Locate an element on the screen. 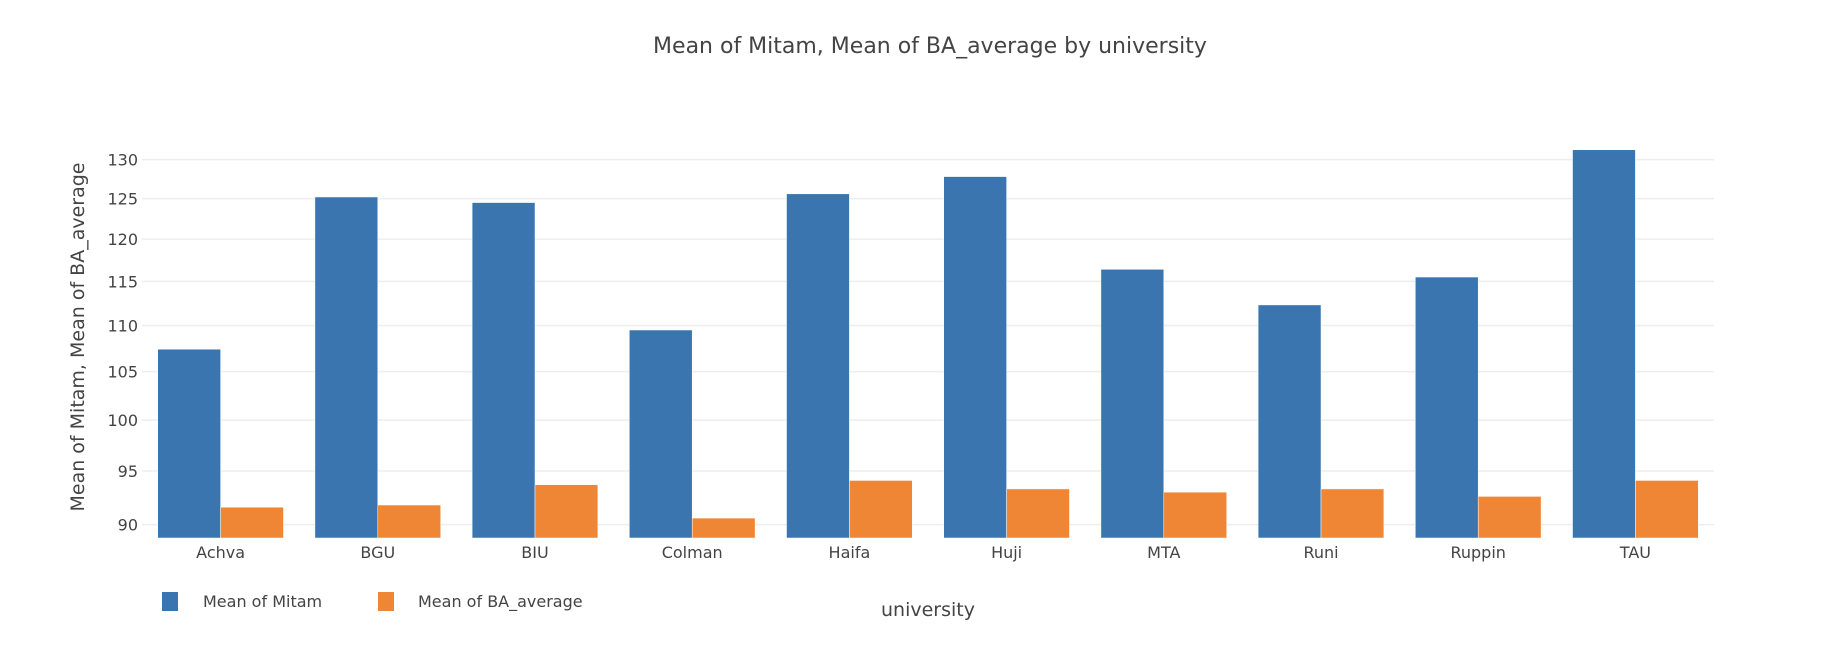  bar-bgu-ba-average is located at coordinates (409, 521).